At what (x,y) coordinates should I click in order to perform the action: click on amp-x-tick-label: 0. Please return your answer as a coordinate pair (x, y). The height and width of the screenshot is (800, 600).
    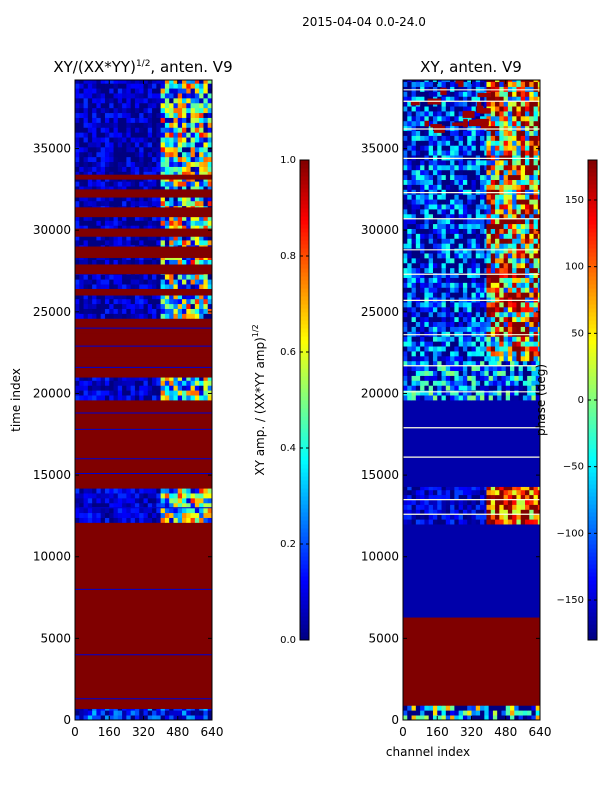
    Looking at the image, I should click on (75, 732).